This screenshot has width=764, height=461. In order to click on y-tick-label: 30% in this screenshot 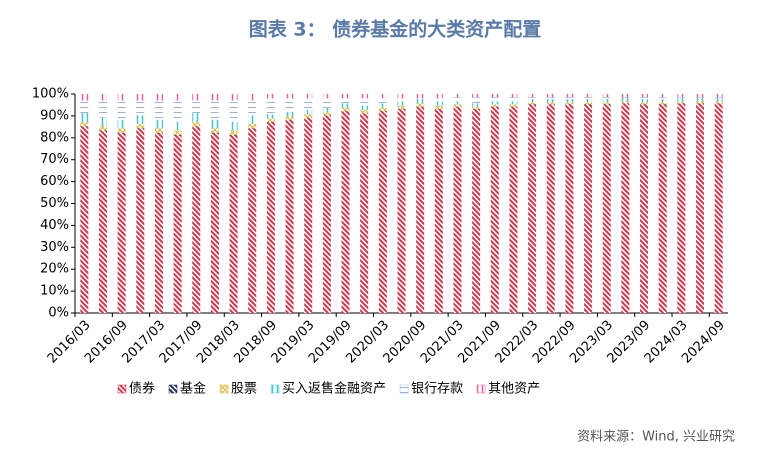, I will do `click(54, 247)`.